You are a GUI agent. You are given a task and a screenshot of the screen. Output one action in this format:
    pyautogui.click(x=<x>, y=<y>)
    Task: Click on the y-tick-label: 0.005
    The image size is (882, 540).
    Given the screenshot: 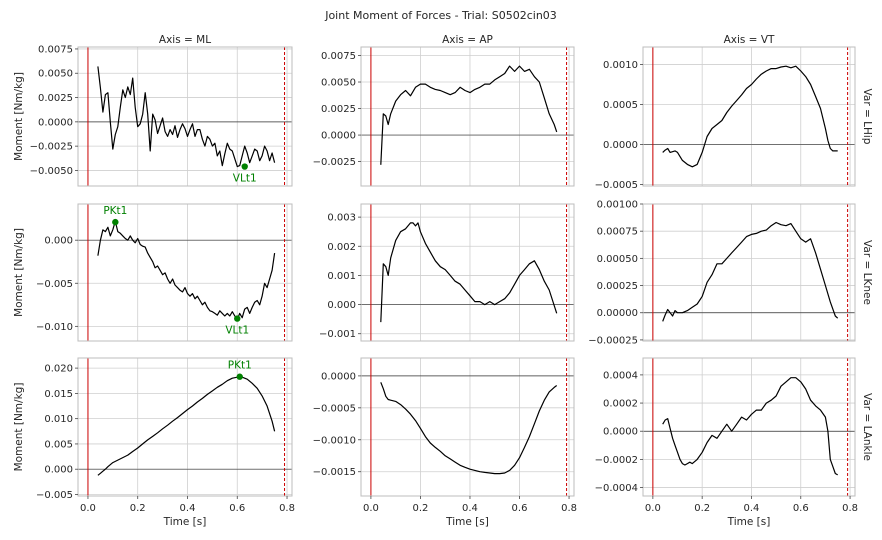 What is the action you would take?
    pyautogui.click(x=58, y=444)
    